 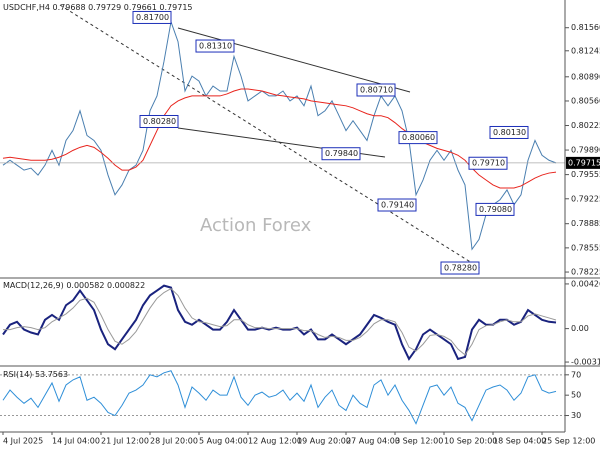 What do you see at coordinates (585, 174) in the screenshot?
I see `y-tick-label: 0.79555` at bounding box center [585, 174].